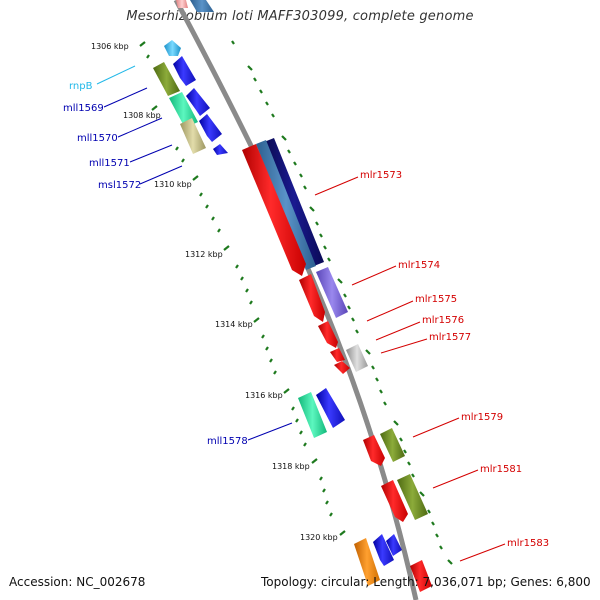  Describe the element at coordinates (342, 367) in the screenshot. I see `gene-mlr1577` at that location.